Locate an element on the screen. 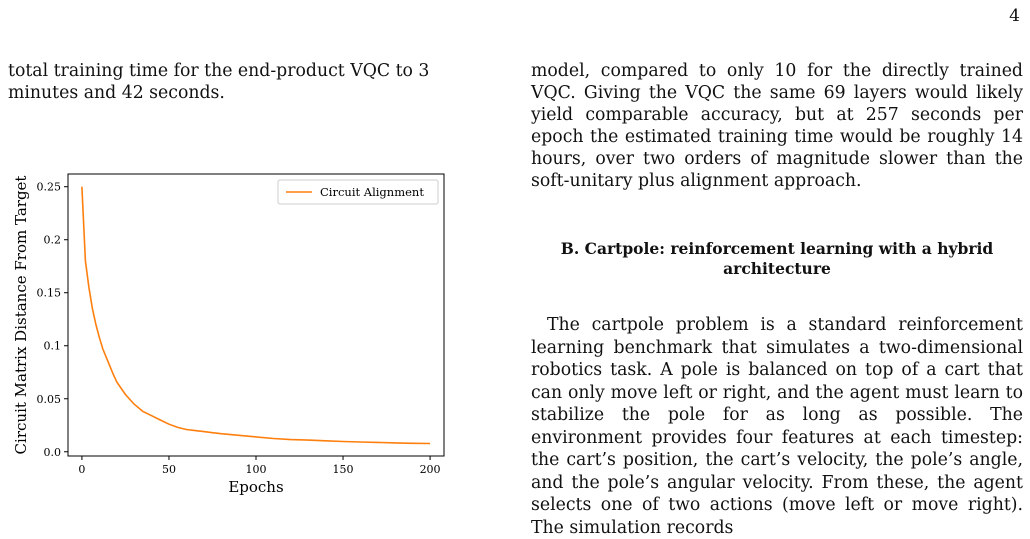 This screenshot has height=539, width=1030. y-tick-label: 0.15 is located at coordinates (49, 293).